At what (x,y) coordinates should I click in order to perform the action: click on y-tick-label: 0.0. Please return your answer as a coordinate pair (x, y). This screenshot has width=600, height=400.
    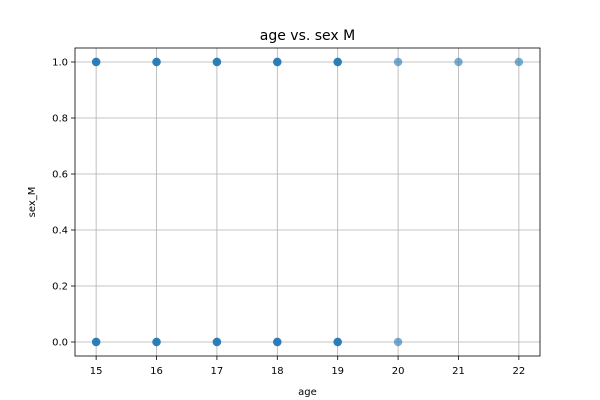
    Looking at the image, I should click on (60, 343).